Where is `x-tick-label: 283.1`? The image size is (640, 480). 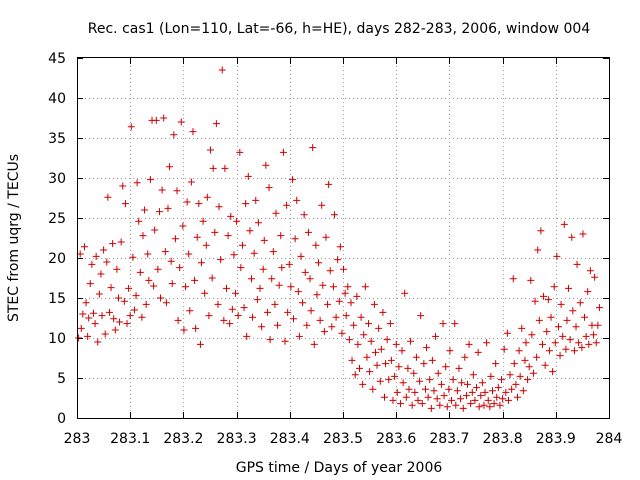
x-tick-label: 283.1 is located at coordinates (130, 439).